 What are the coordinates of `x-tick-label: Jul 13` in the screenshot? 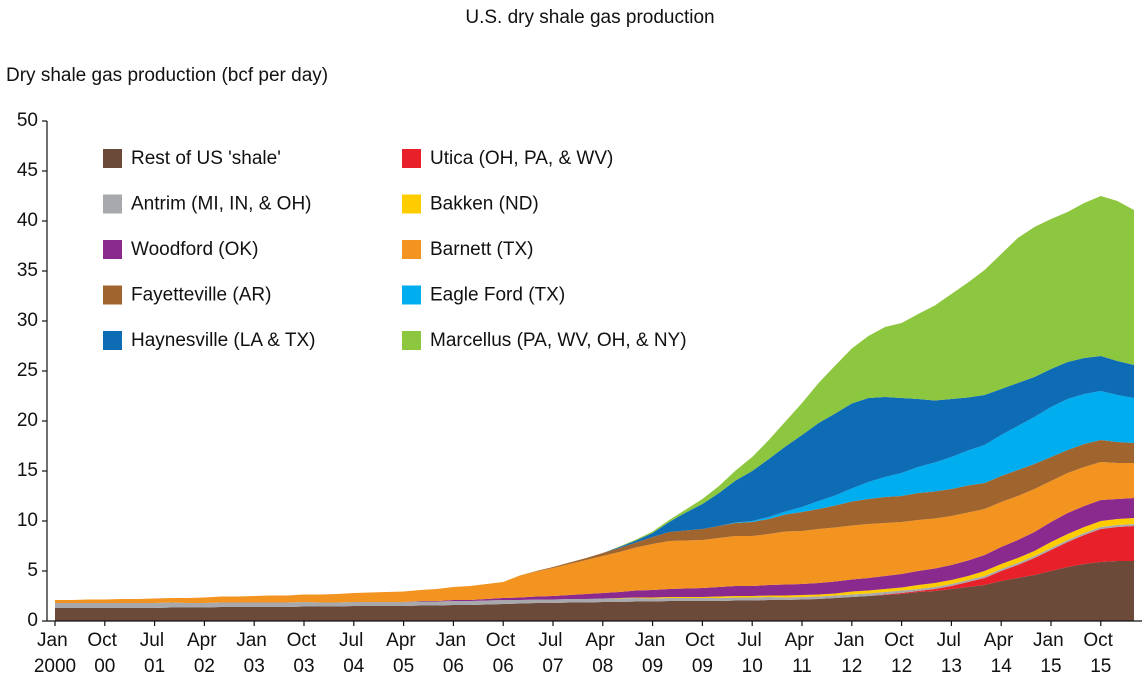 It's located at (952, 653).